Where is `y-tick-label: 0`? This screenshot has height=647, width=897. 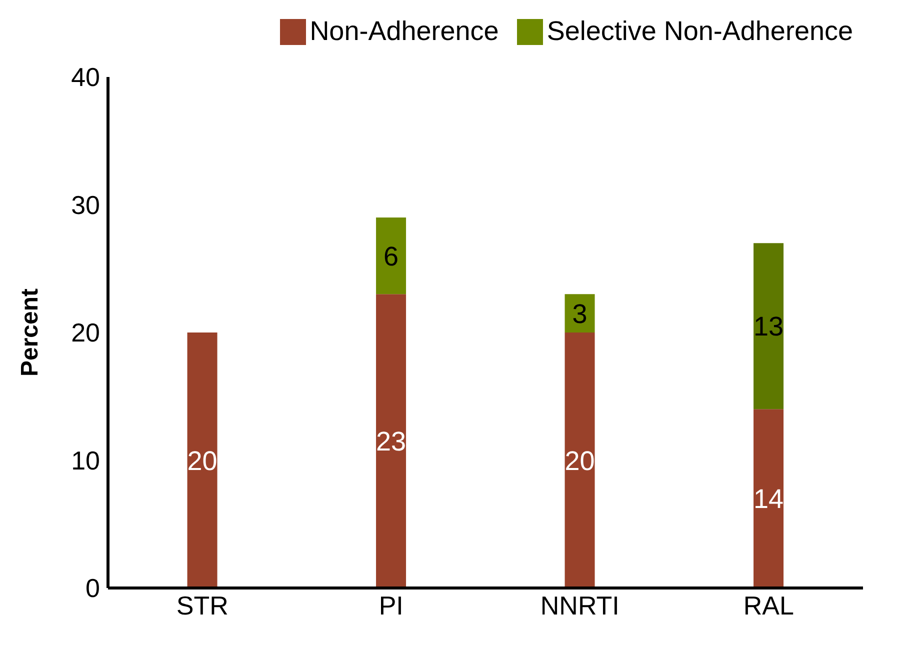
y-tick-label: 0 is located at coordinates (93, 588).